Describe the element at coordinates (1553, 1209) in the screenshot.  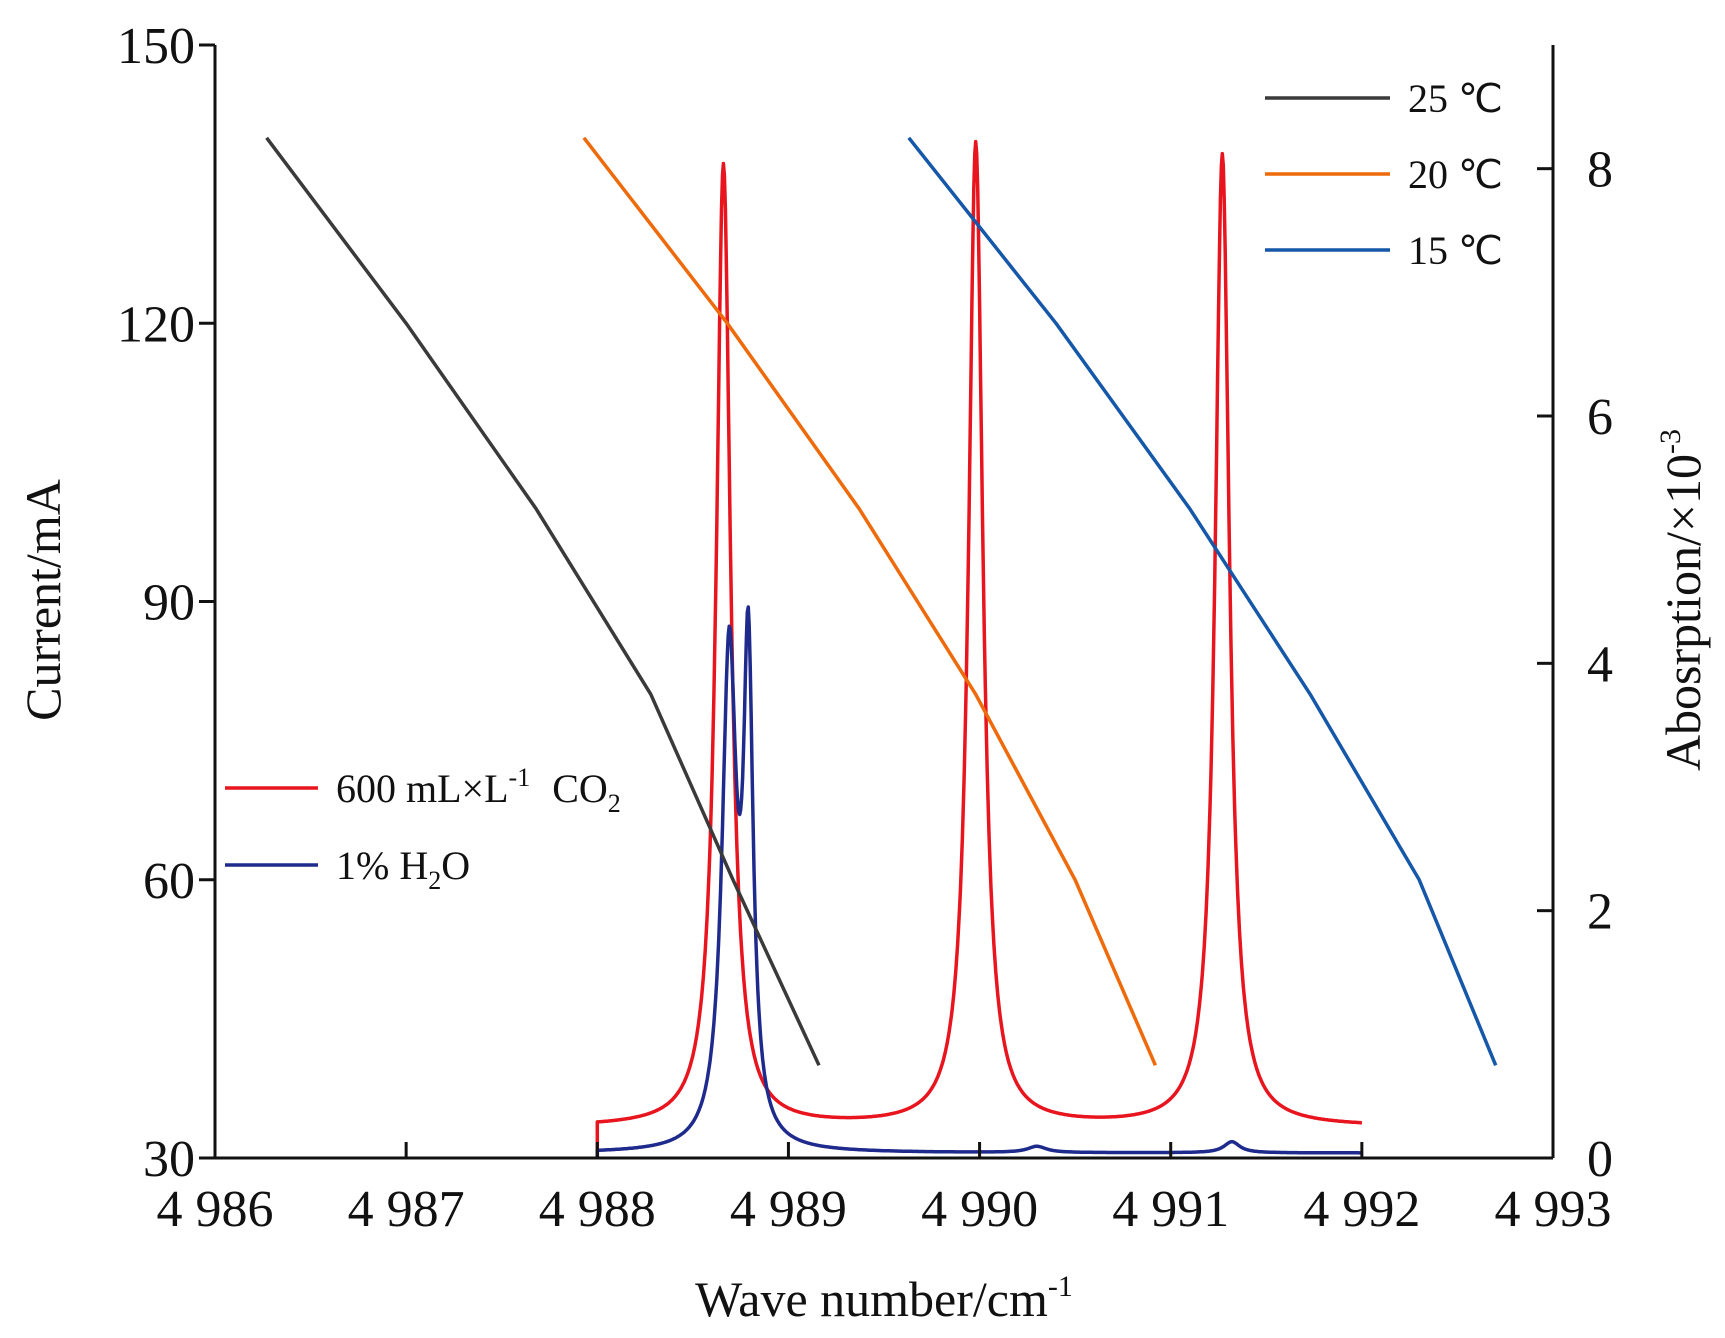
I see `x-tick-label: 4 993` at that location.